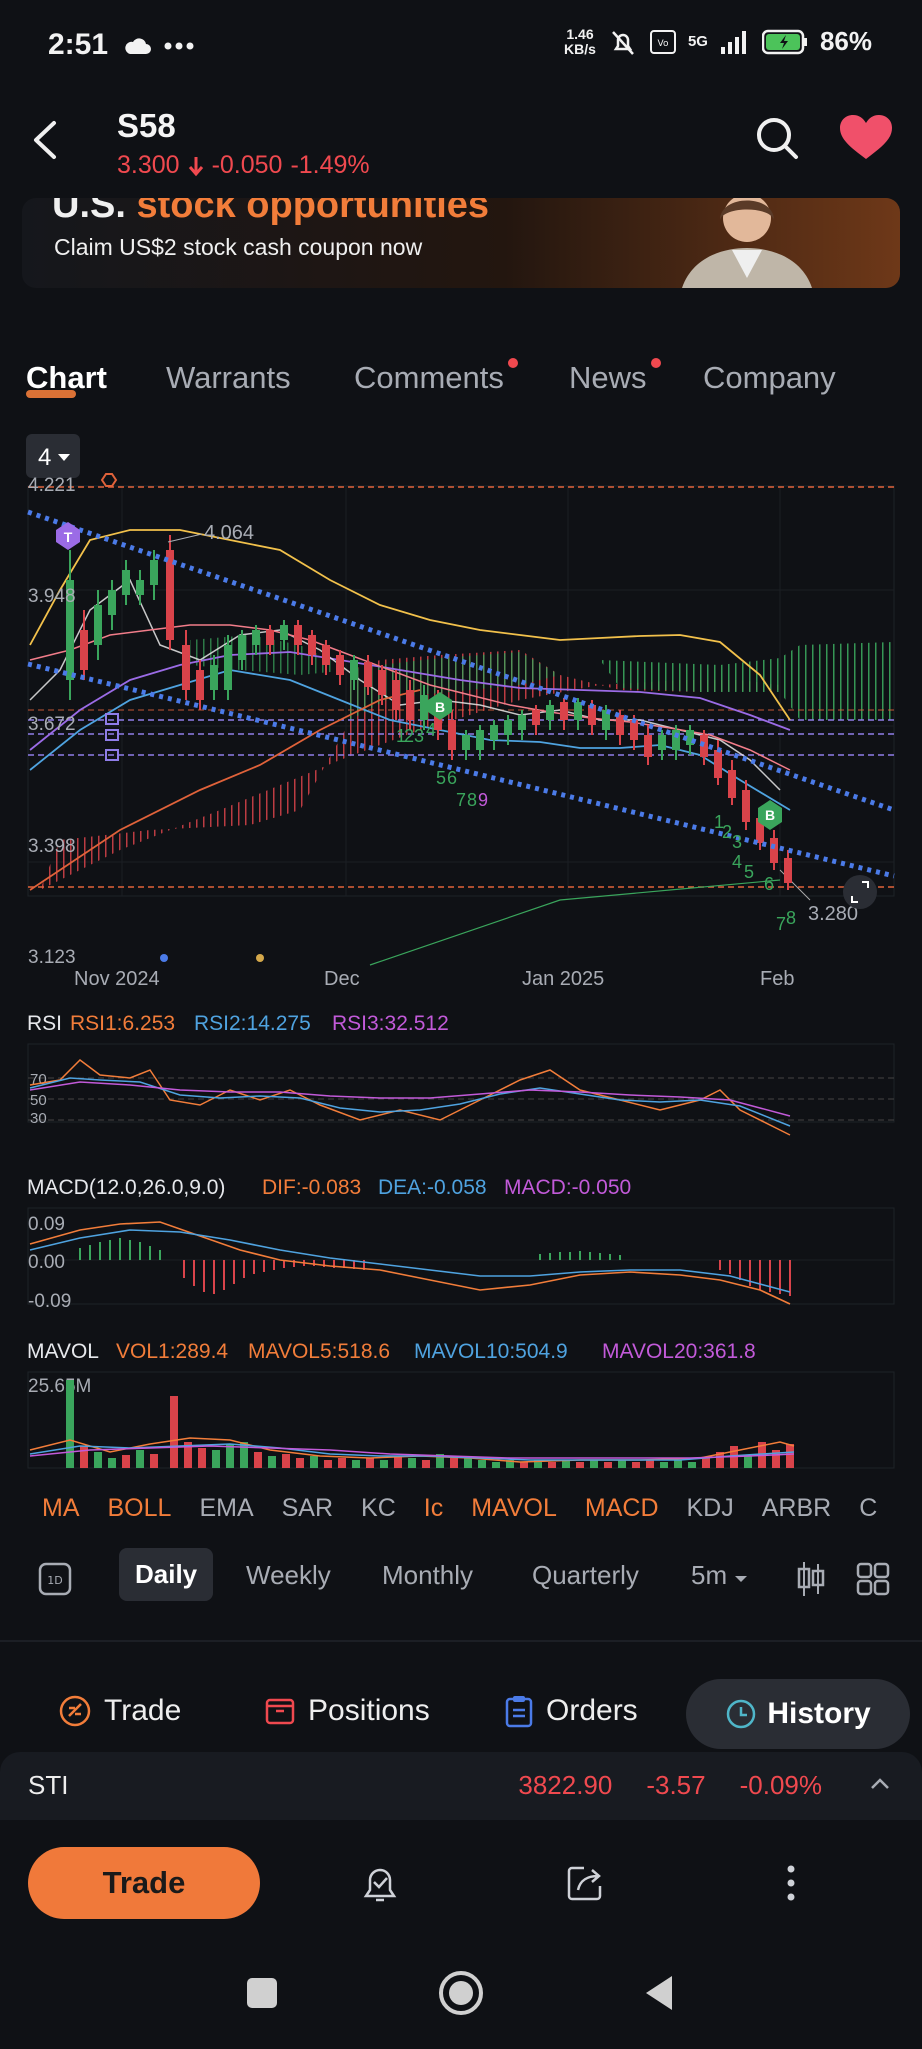 The width and height of the screenshot is (922, 2049). I want to click on period-bar: 1D Daily Weekly Monthly Quarterly 5m, so click(461, 1579).